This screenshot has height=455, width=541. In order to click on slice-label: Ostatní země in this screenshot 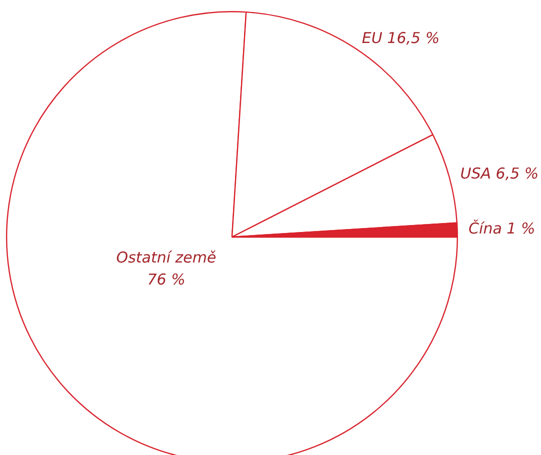, I will do `click(166, 257)`.